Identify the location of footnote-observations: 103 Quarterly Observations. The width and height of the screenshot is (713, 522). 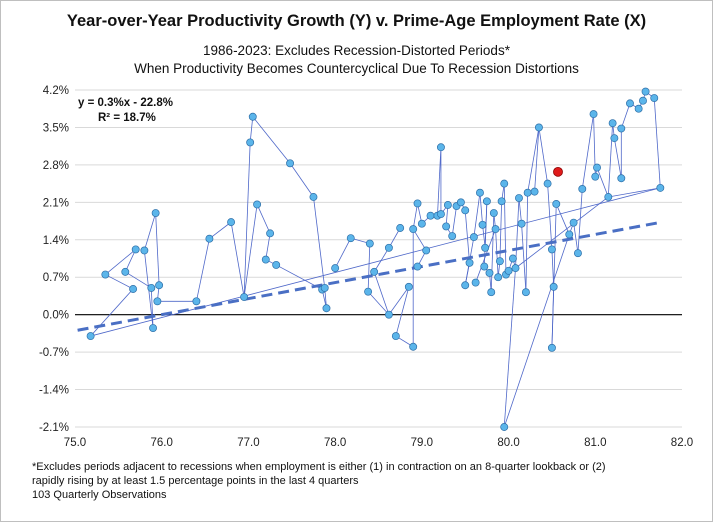
(99, 495).